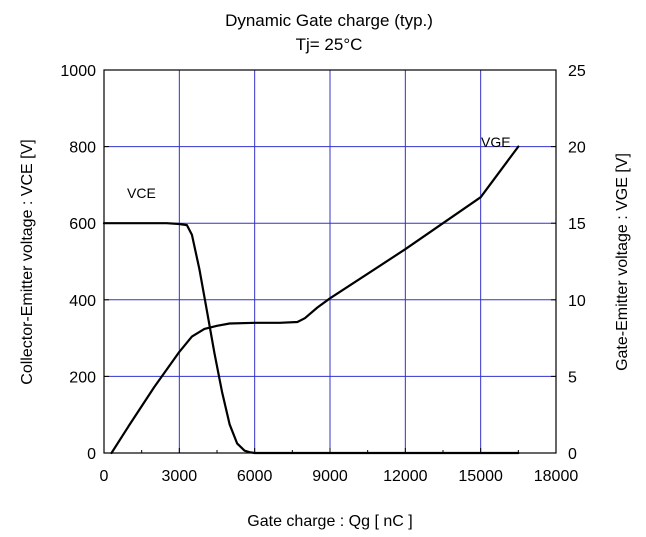 Image resolution: width=646 pixels, height=537 pixels. Describe the element at coordinates (78, 71) in the screenshot. I see `y-left-tick-label: 1000` at that location.